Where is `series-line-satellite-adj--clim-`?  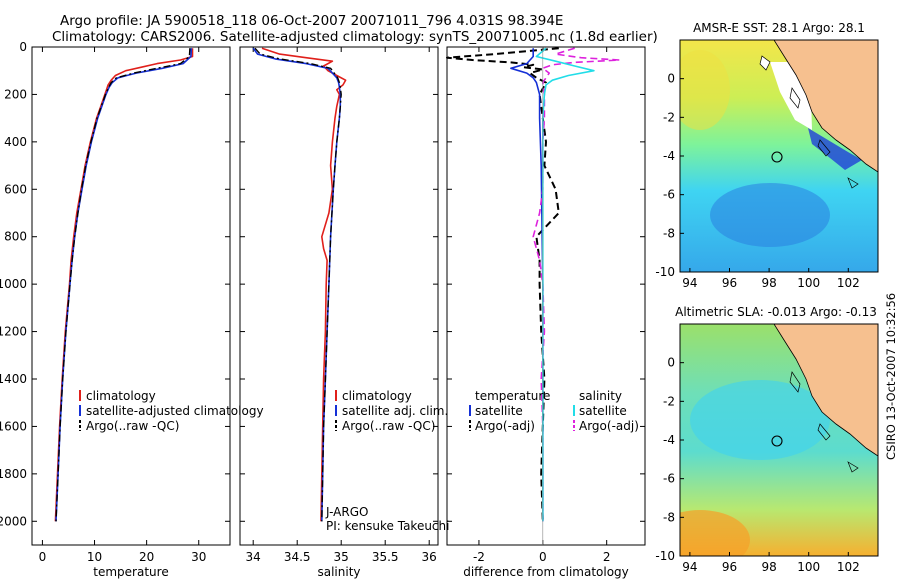 series-line-satellite-adj--clim- is located at coordinates (298, 284).